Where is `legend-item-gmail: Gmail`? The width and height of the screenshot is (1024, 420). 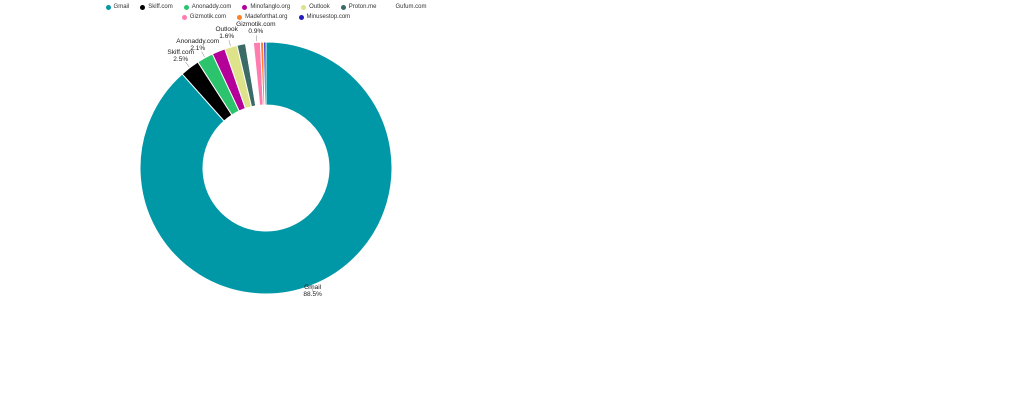
legend-item-gmail: Gmail is located at coordinates (117, 7).